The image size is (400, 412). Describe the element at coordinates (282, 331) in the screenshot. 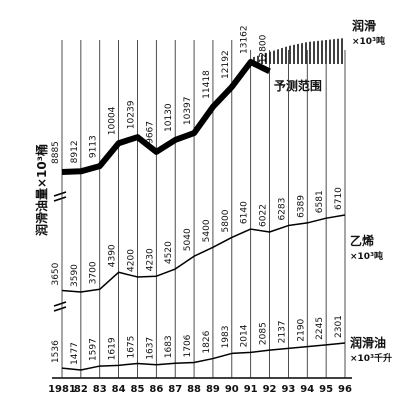

I see `data-label: 2137` at that location.